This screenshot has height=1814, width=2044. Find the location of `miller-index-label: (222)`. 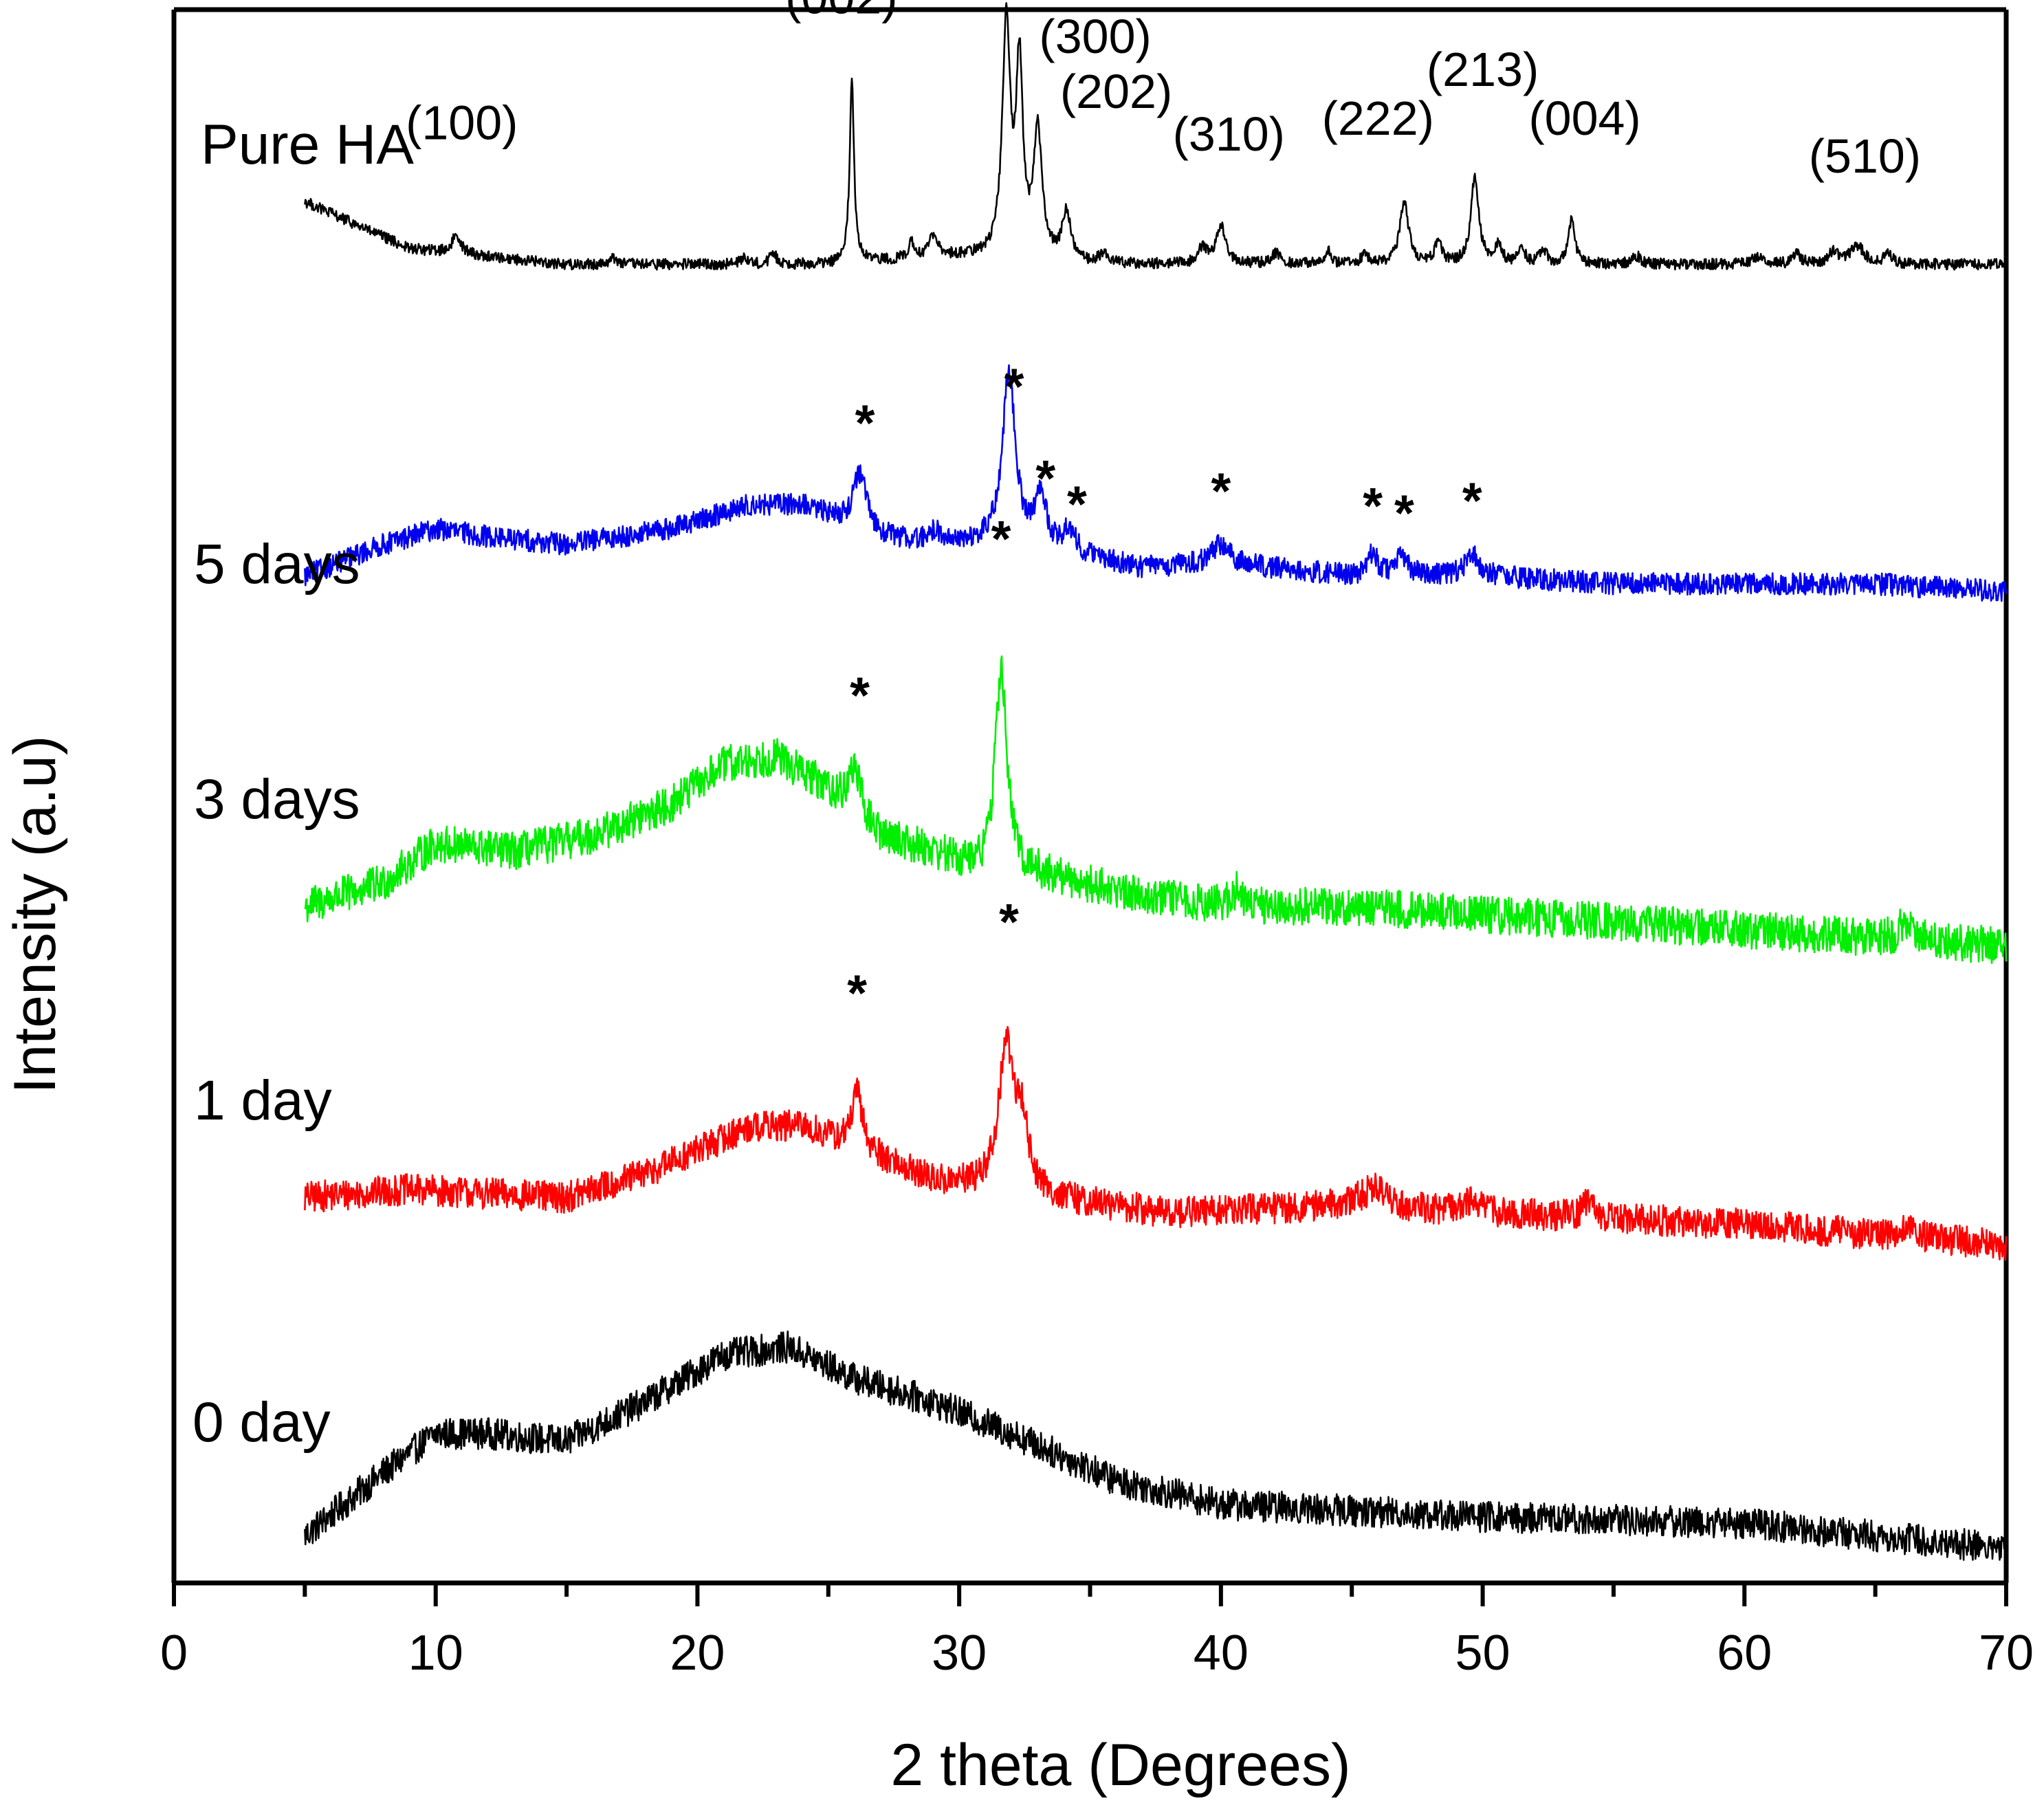

miller-index-label: (222) is located at coordinates (1378, 118).